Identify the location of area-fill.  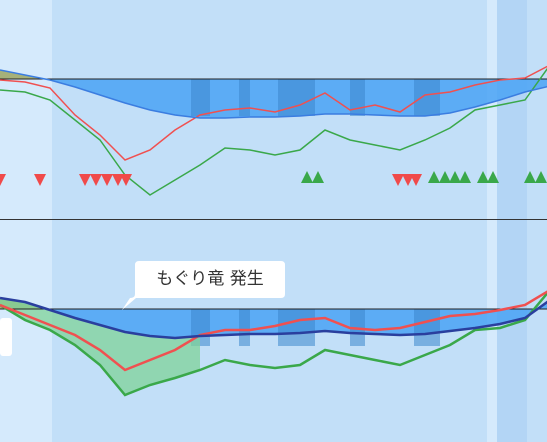
(273, 318).